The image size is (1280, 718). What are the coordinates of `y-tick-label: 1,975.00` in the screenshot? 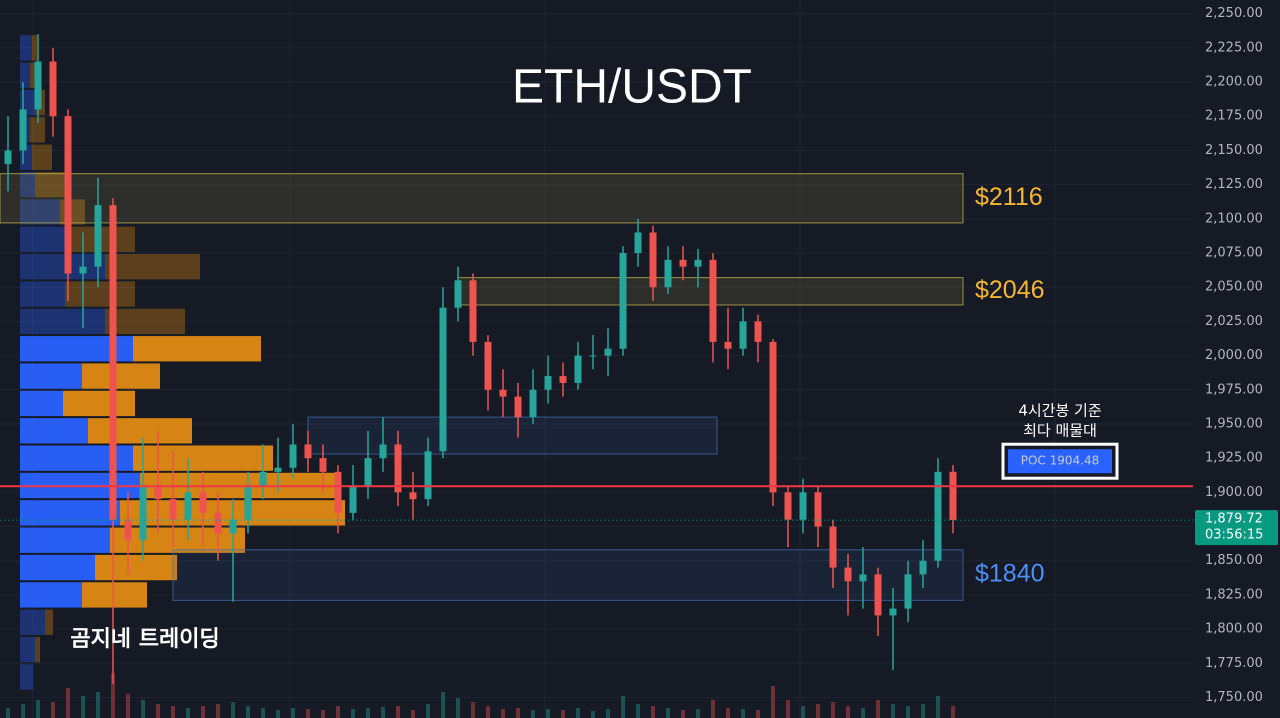 It's located at (1234, 389).